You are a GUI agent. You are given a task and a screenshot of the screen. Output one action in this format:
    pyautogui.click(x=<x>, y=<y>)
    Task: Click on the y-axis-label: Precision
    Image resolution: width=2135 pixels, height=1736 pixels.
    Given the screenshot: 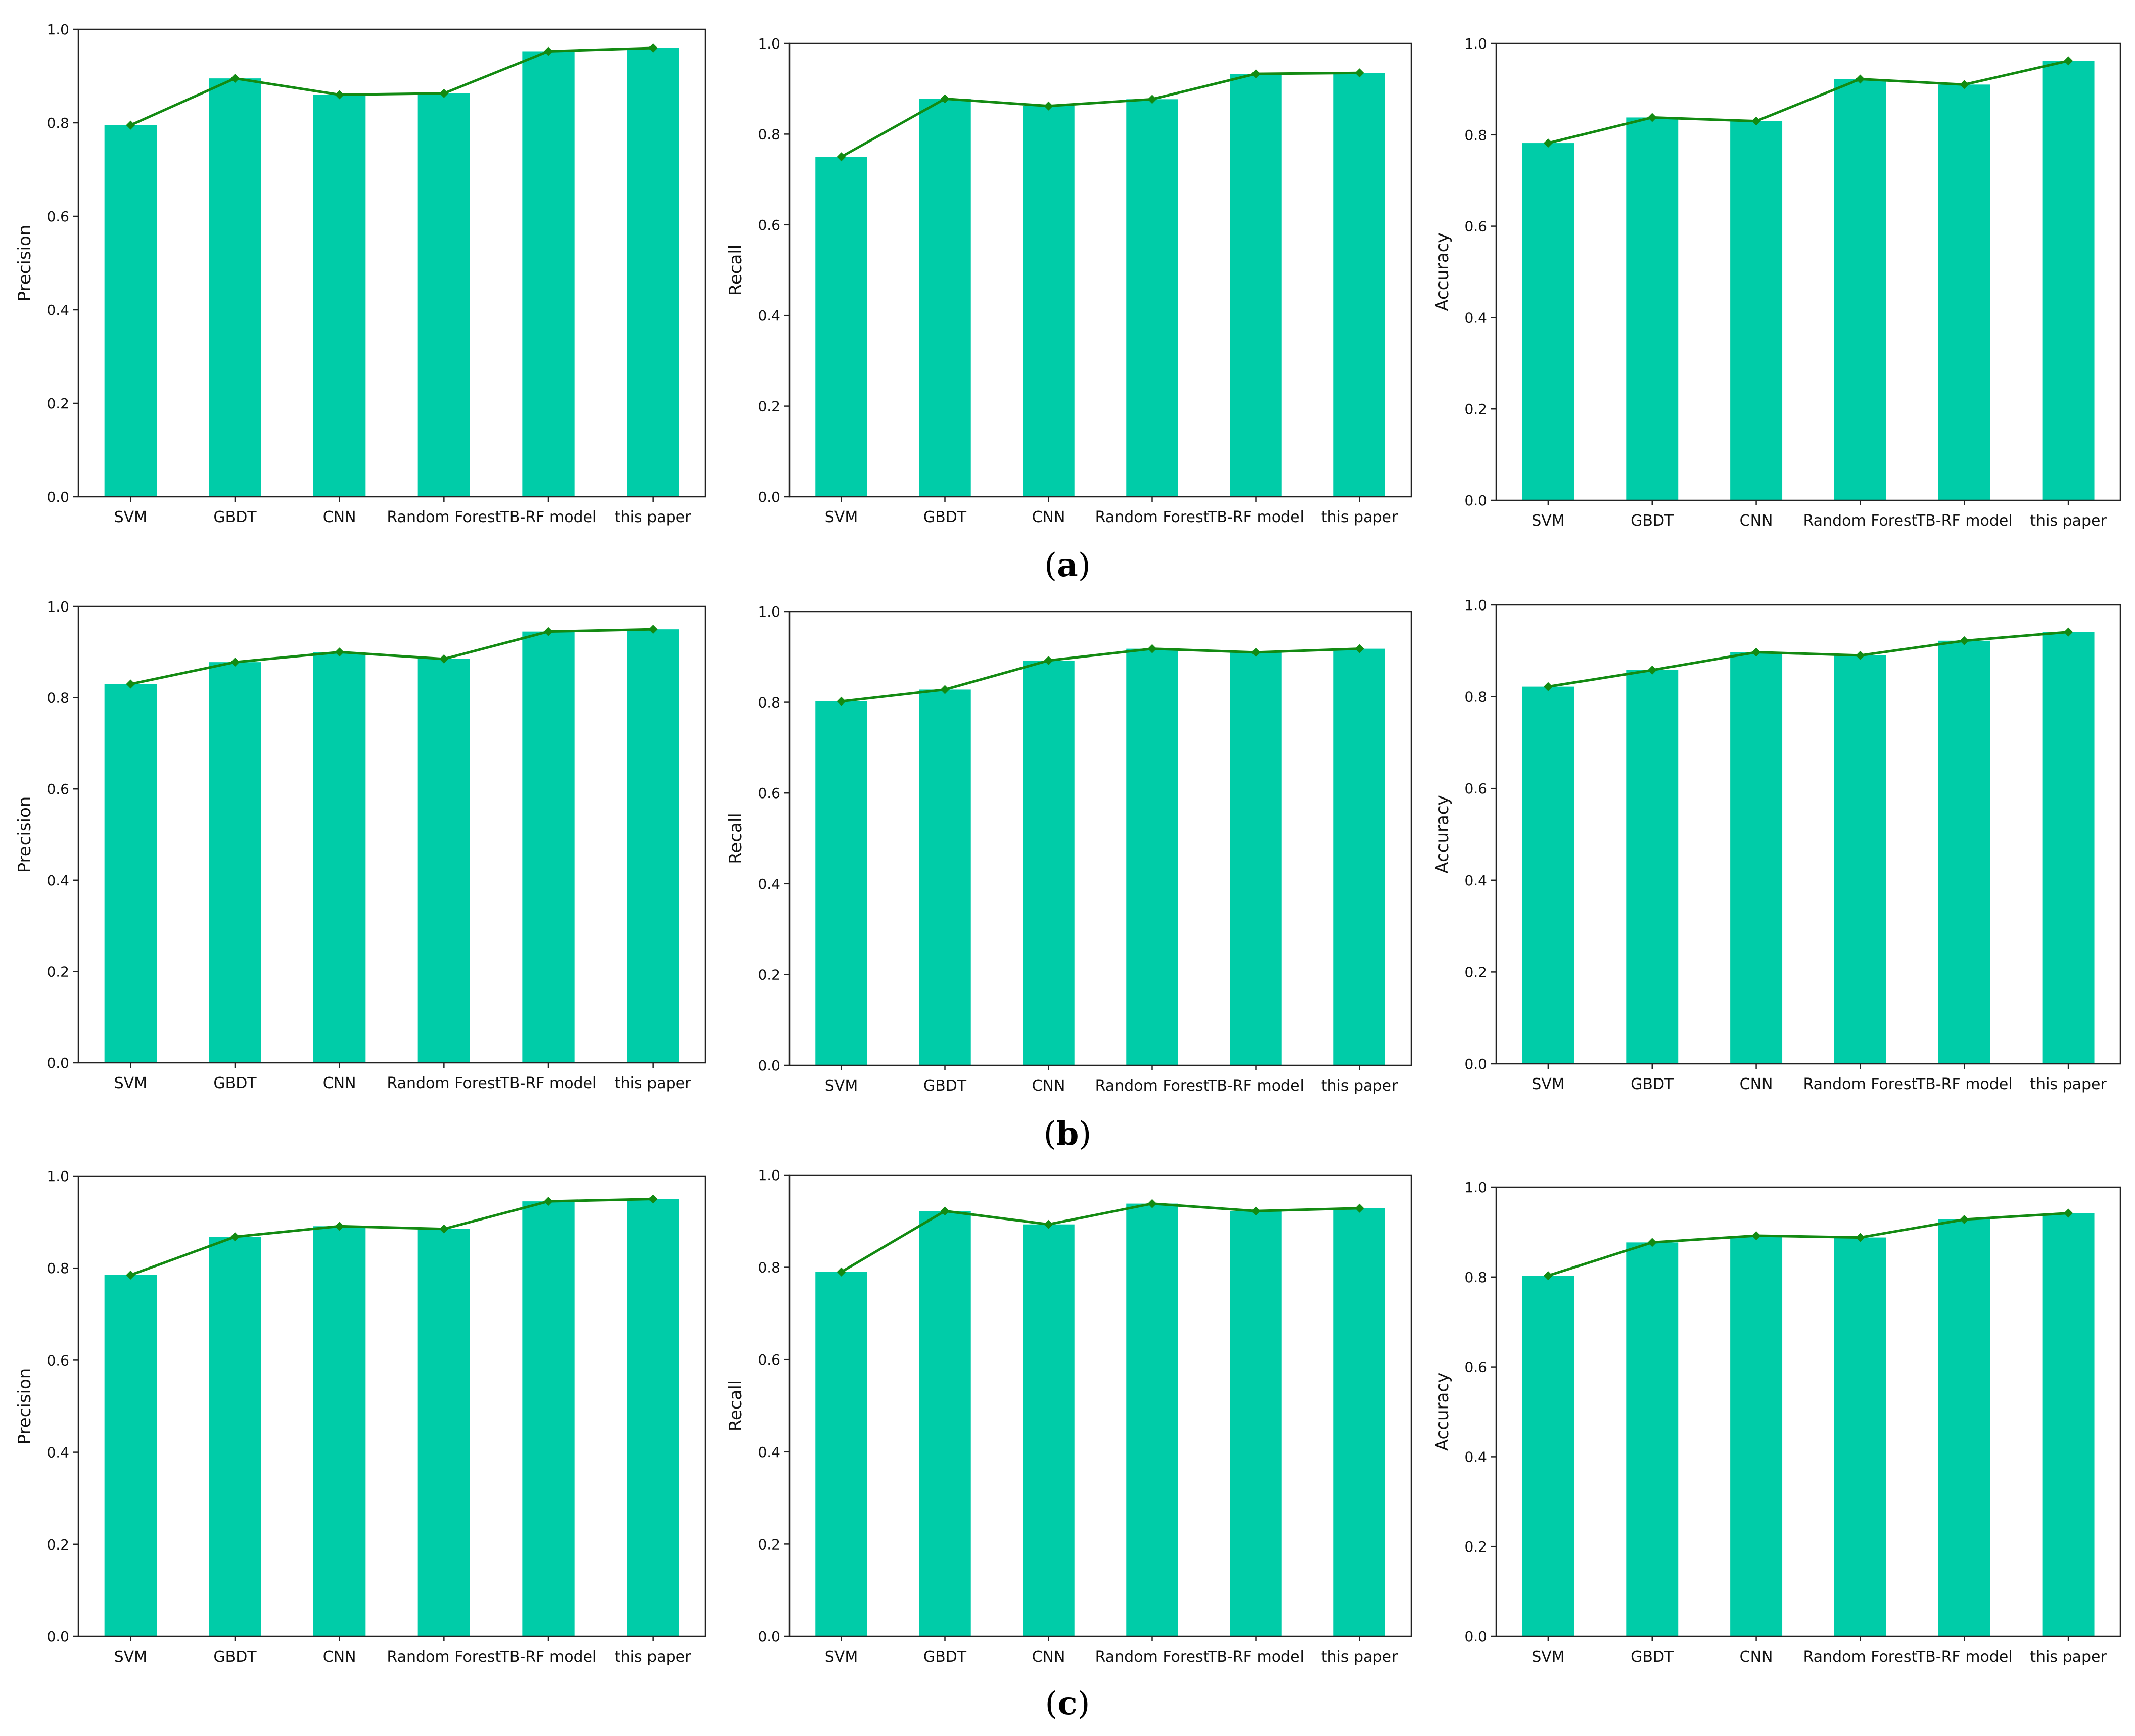 What is the action you would take?
    pyautogui.click(x=25, y=834)
    